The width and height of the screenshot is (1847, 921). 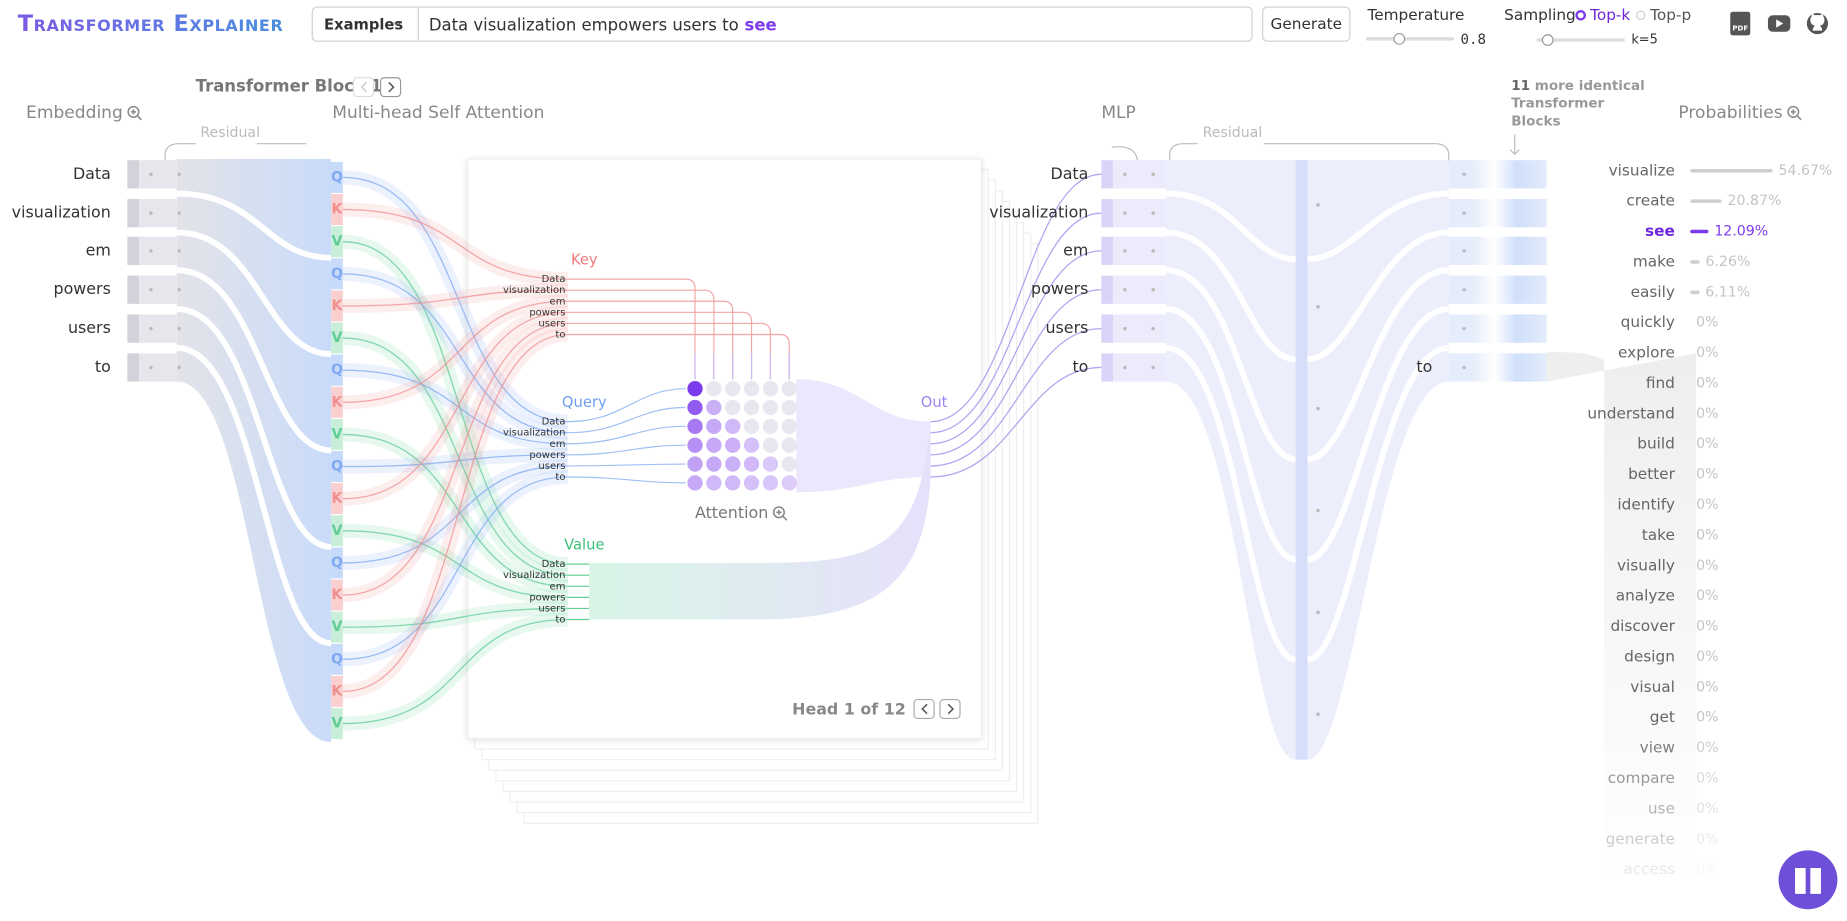 I want to click on more-blocks: 11 more identical, so click(x=1578, y=86).